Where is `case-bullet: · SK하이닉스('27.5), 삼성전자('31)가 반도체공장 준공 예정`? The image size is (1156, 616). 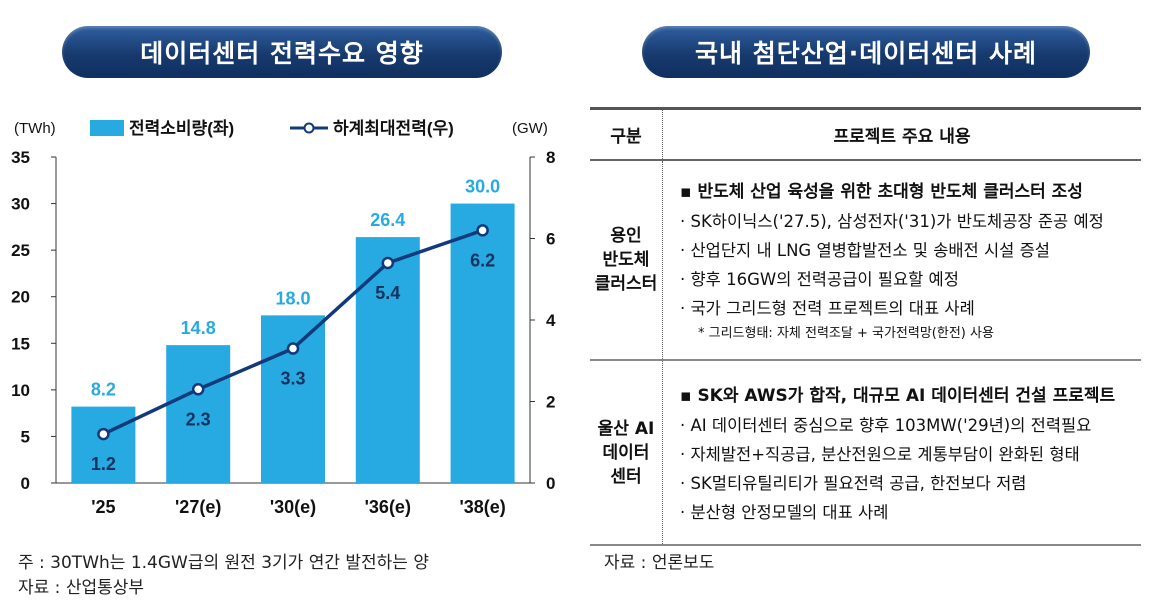
case-bullet: · SK하이닉스('27.5), 삼성전자('31)가 반도체공장 준공 예정 is located at coordinates (892, 221).